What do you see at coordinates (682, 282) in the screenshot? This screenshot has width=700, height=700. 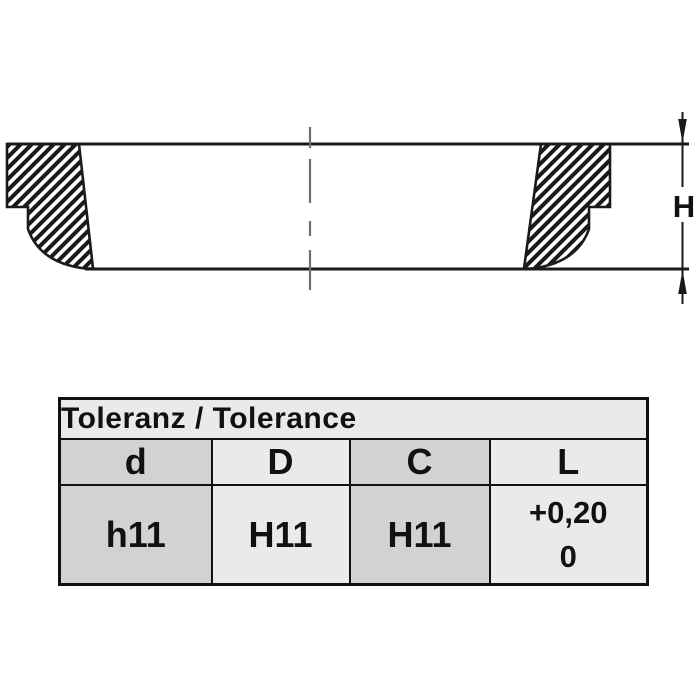 I see `arrow-up-icon` at bounding box center [682, 282].